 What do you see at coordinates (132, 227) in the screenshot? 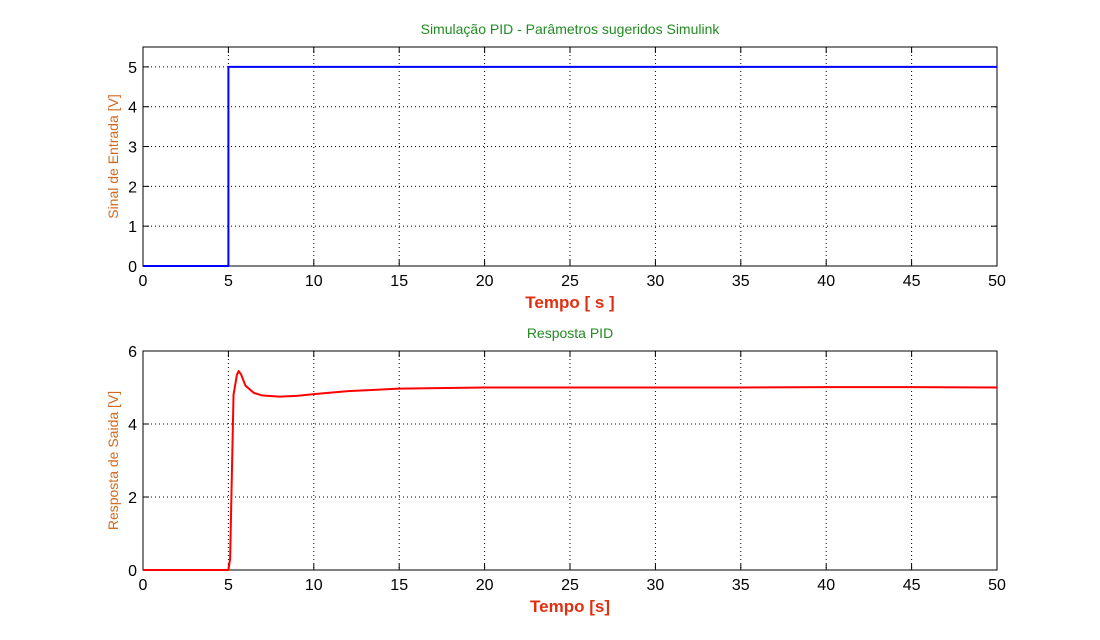
I see `y-tick-label: 1` at bounding box center [132, 227].